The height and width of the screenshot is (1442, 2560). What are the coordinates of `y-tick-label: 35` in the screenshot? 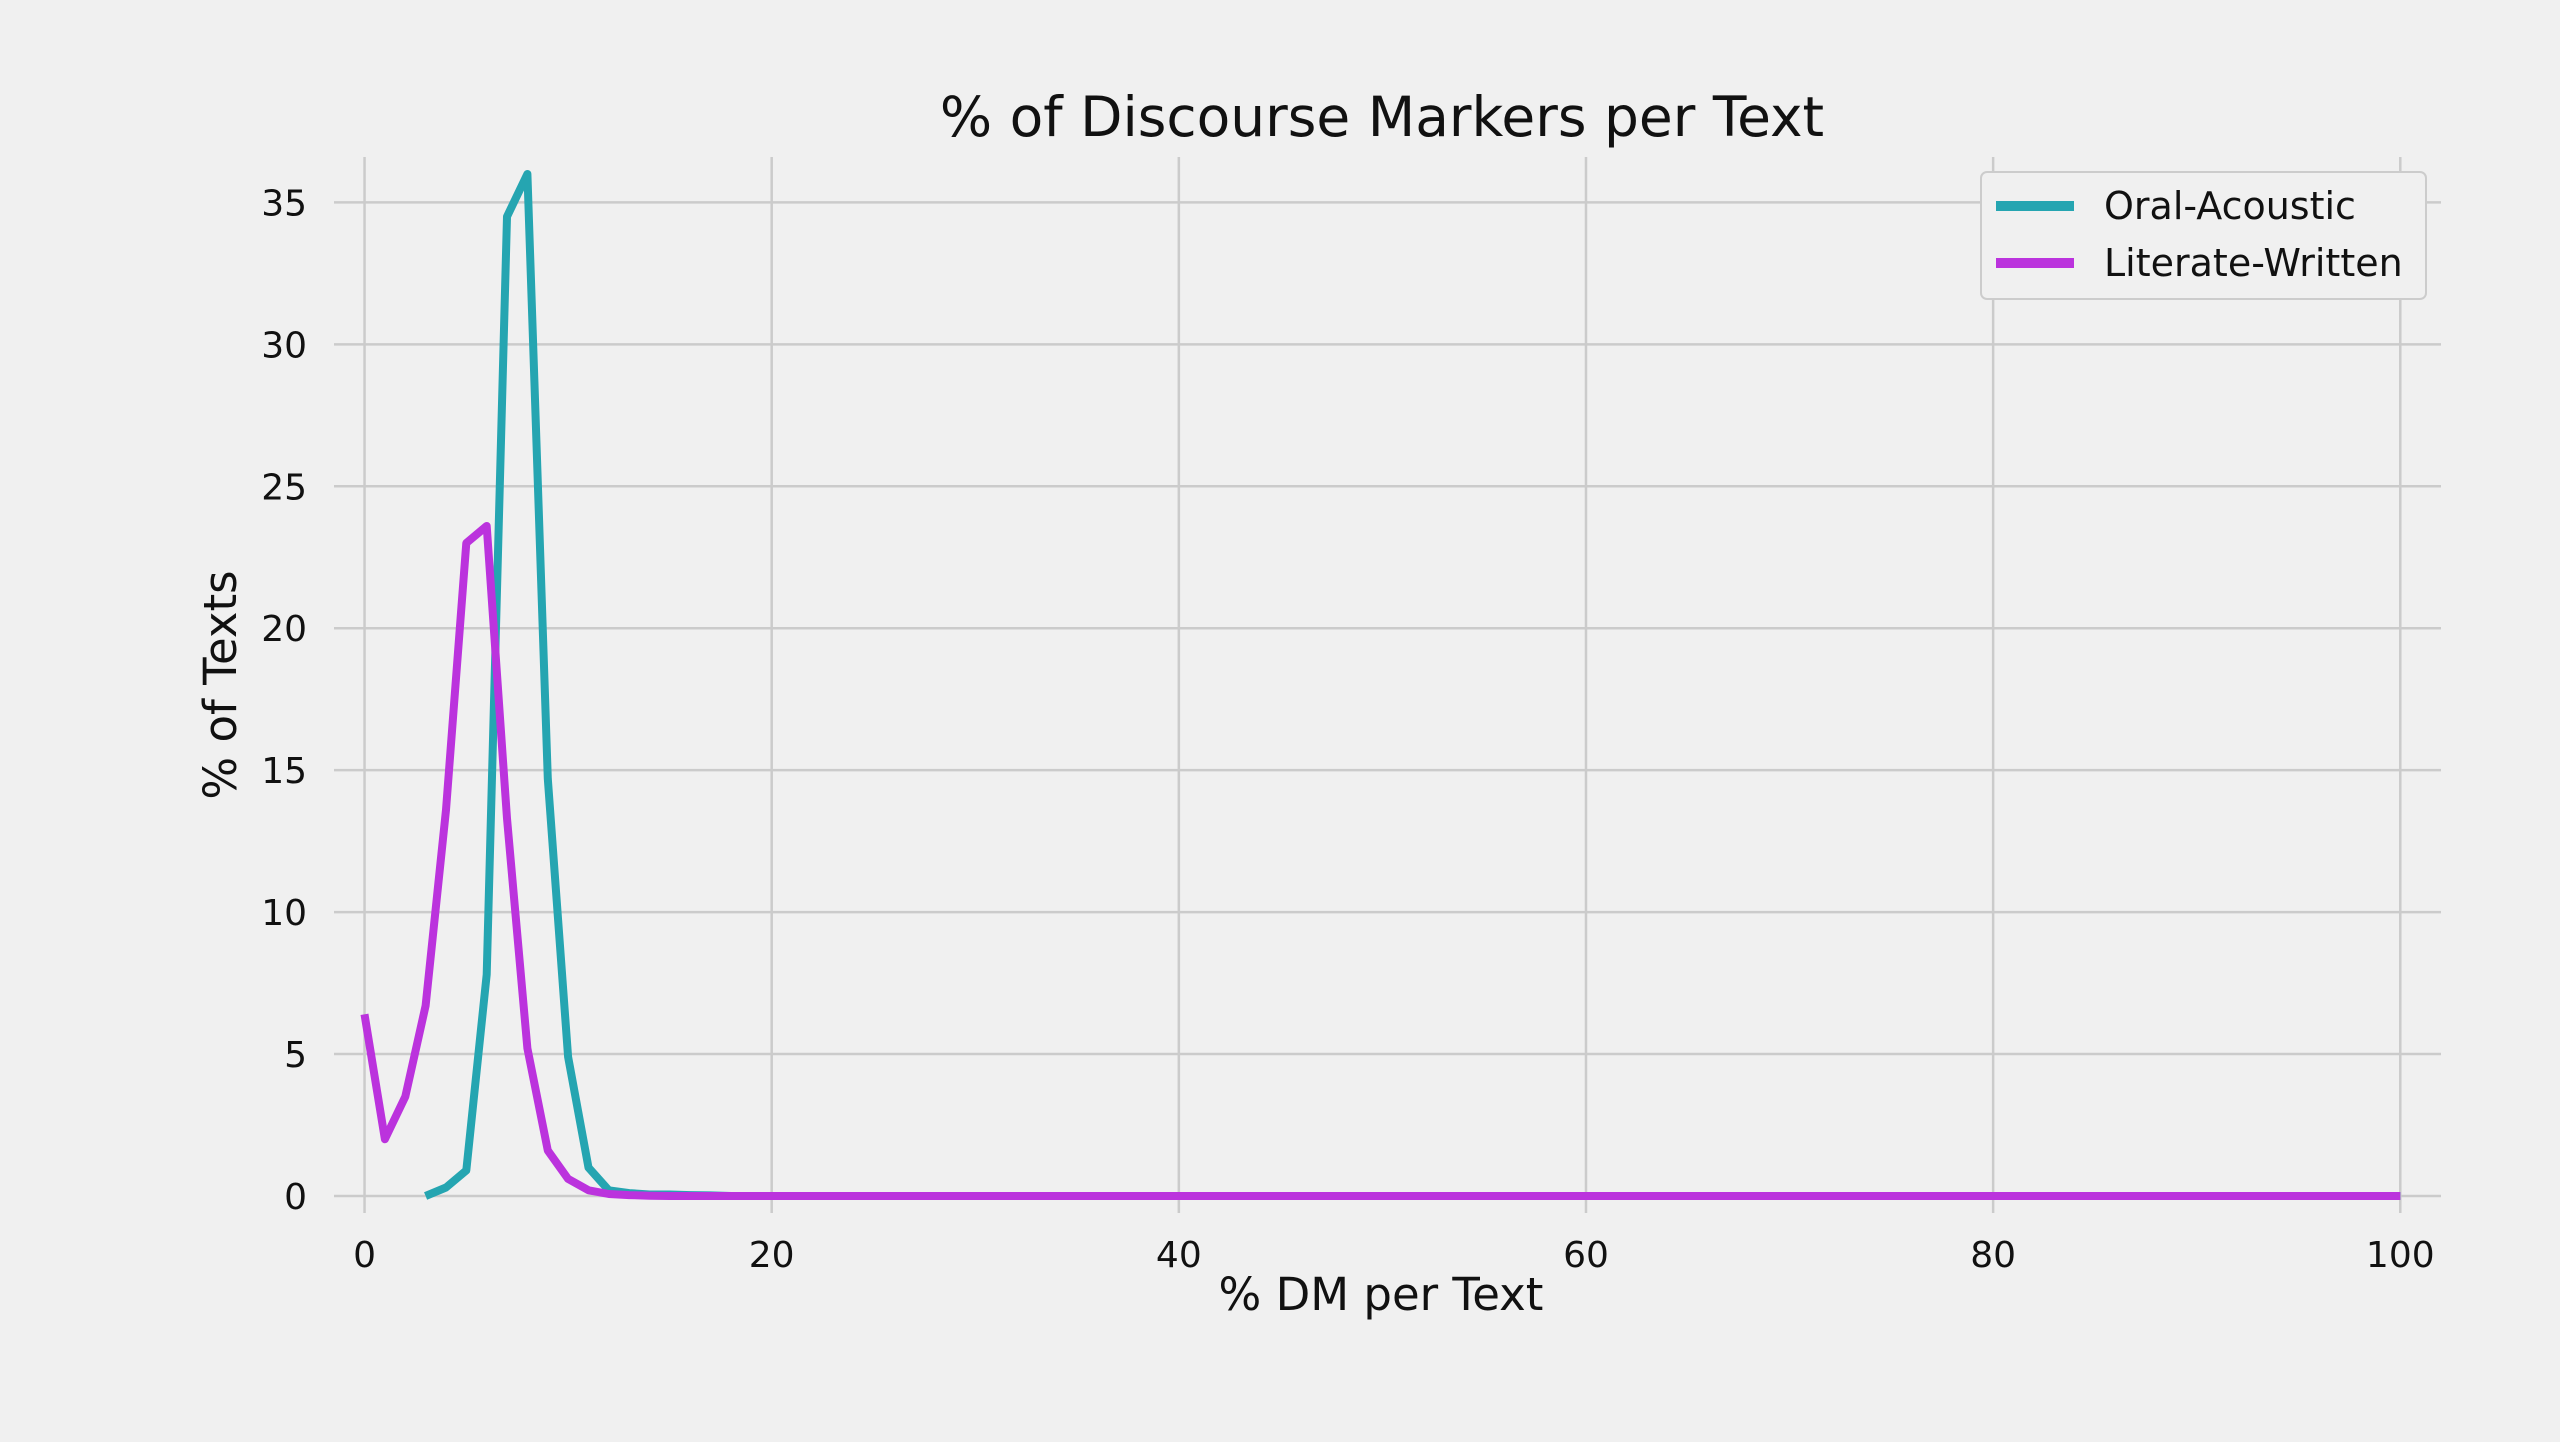 It's located at (284, 203).